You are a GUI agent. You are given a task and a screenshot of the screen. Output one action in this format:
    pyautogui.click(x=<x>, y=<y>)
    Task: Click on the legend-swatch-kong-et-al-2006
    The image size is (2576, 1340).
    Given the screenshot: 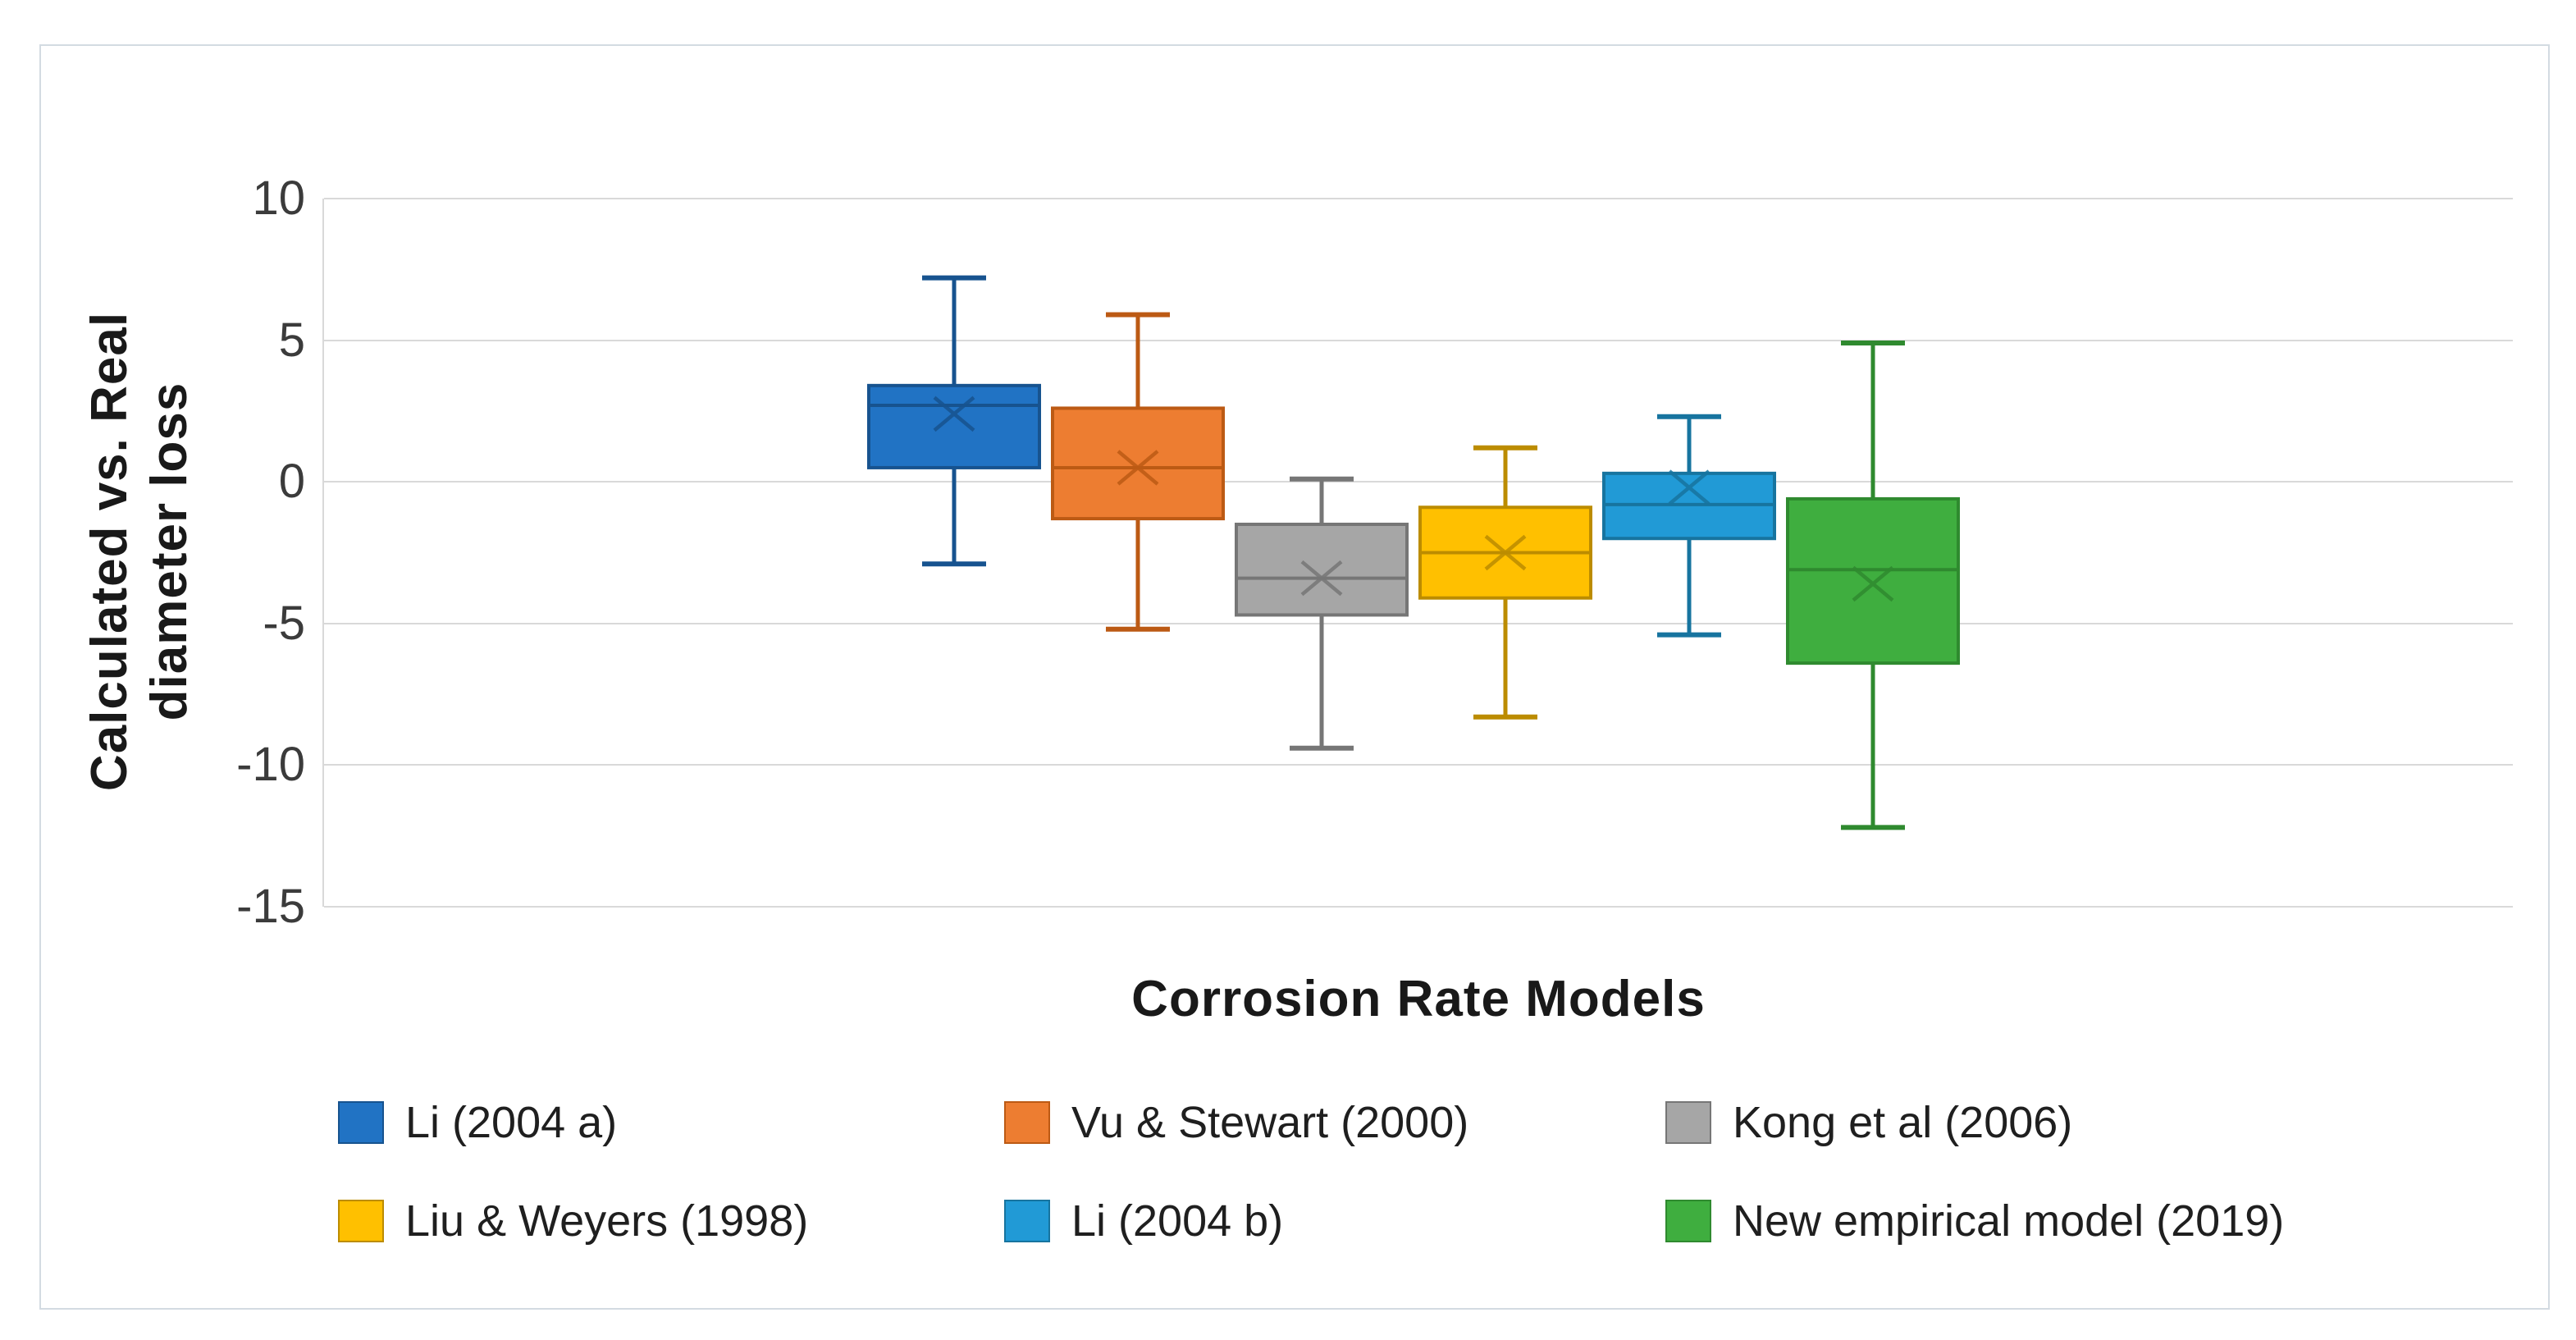 What is the action you would take?
    pyautogui.click(x=1688, y=1122)
    